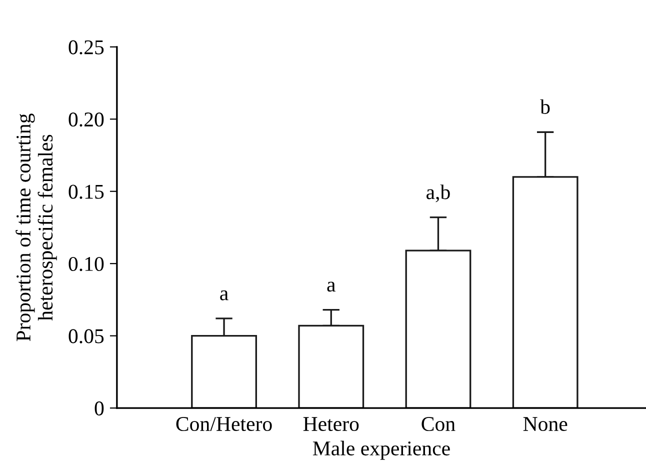 The image size is (646, 469). Describe the element at coordinates (86, 47) in the screenshot. I see `y-tick-label: 0.25` at that location.